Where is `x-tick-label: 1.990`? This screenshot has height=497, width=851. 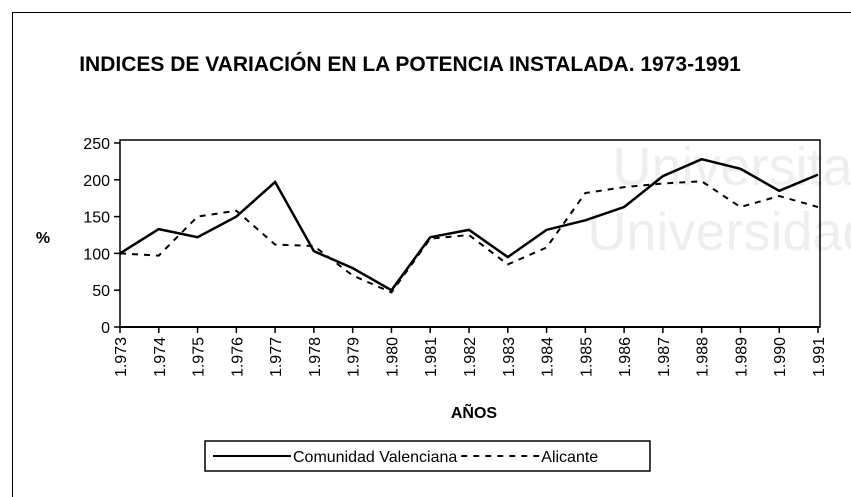
x-tick-label: 1.990 is located at coordinates (780, 357).